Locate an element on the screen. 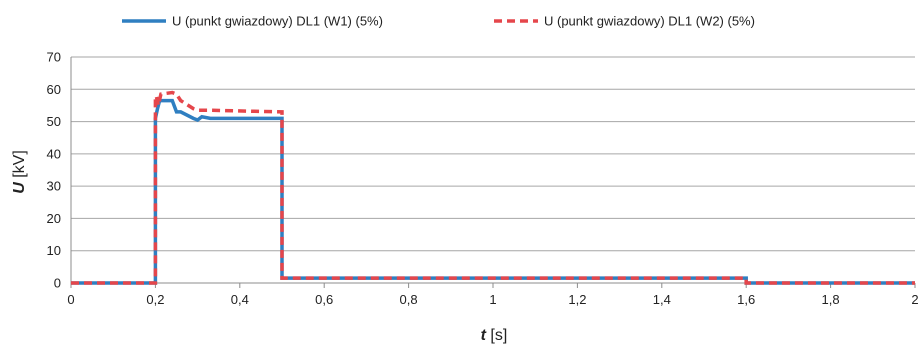 The height and width of the screenshot is (349, 921). y-axis-symbol: U is located at coordinates (19, 188).